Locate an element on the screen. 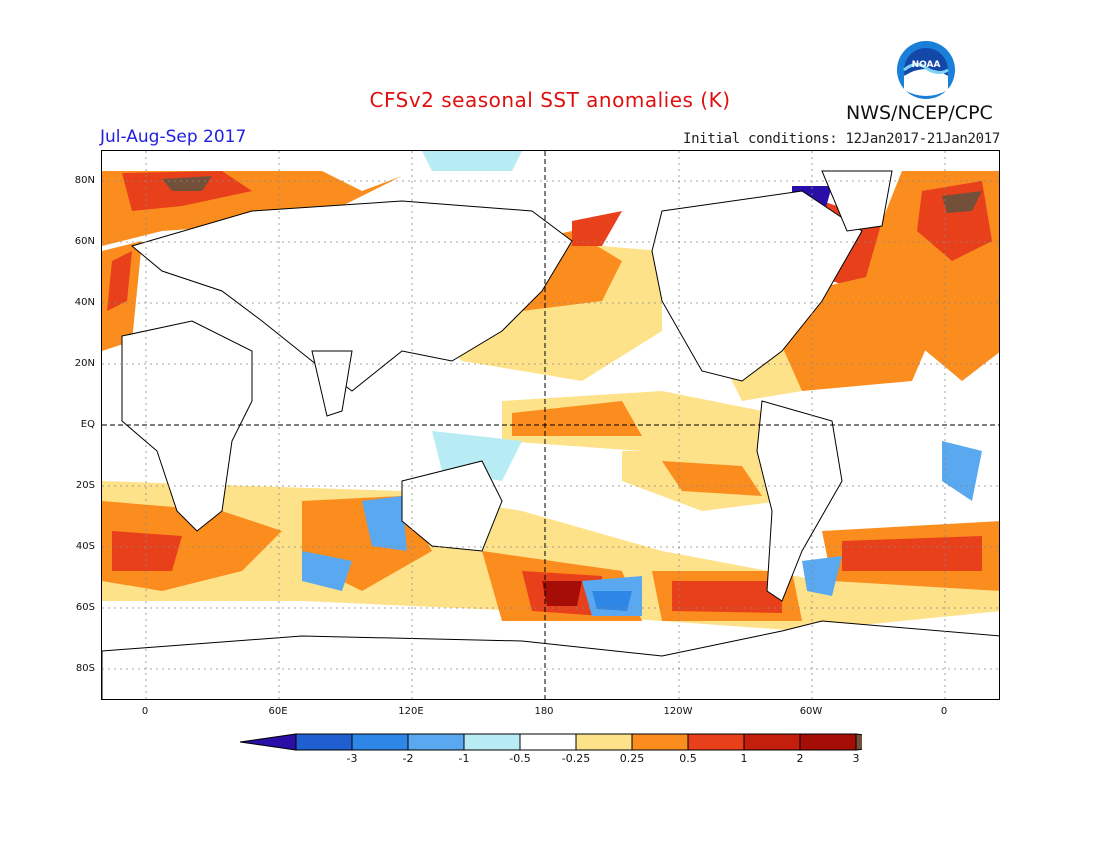 The height and width of the screenshot is (850, 1100). colorbar-min-triangle is located at coordinates (268, 742).